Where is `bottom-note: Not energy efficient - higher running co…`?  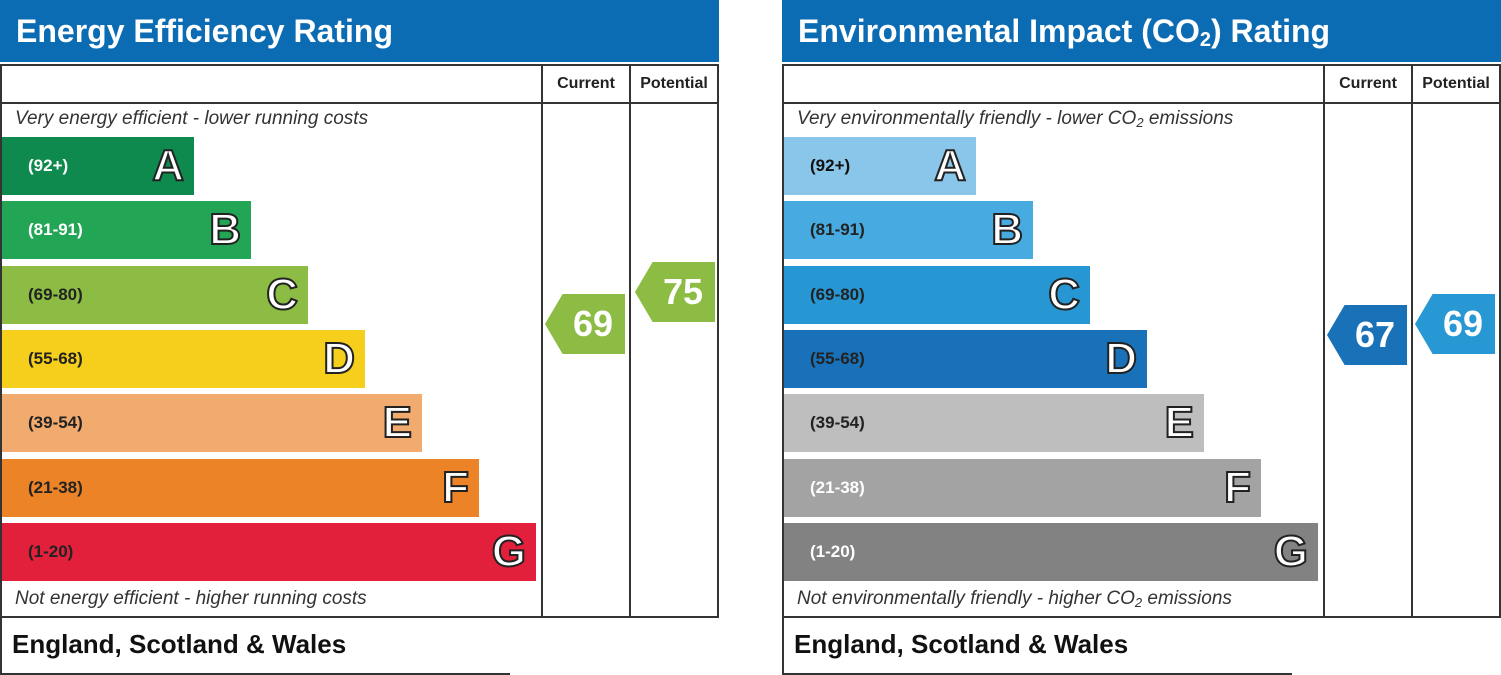 bottom-note: Not energy efficient - higher running co… is located at coordinates (191, 598).